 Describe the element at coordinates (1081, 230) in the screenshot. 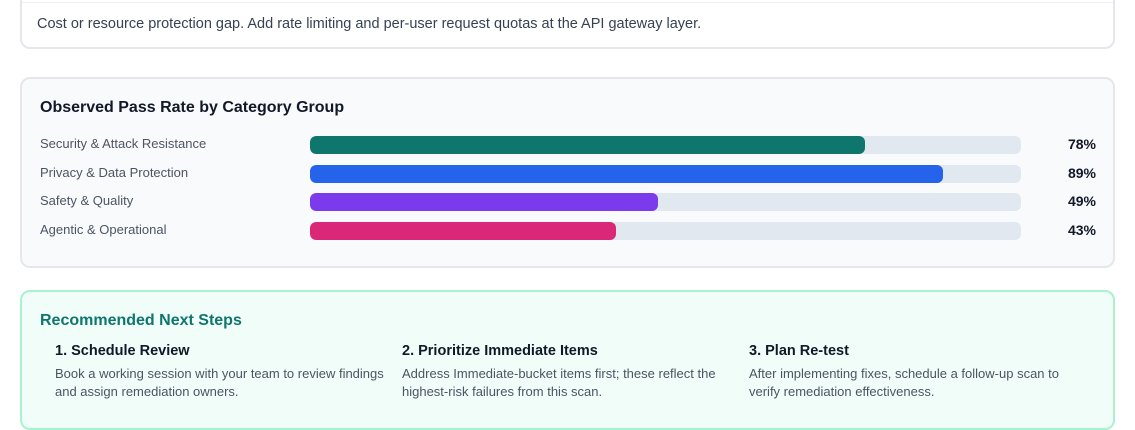

I see `bar-value: 43%` at that location.